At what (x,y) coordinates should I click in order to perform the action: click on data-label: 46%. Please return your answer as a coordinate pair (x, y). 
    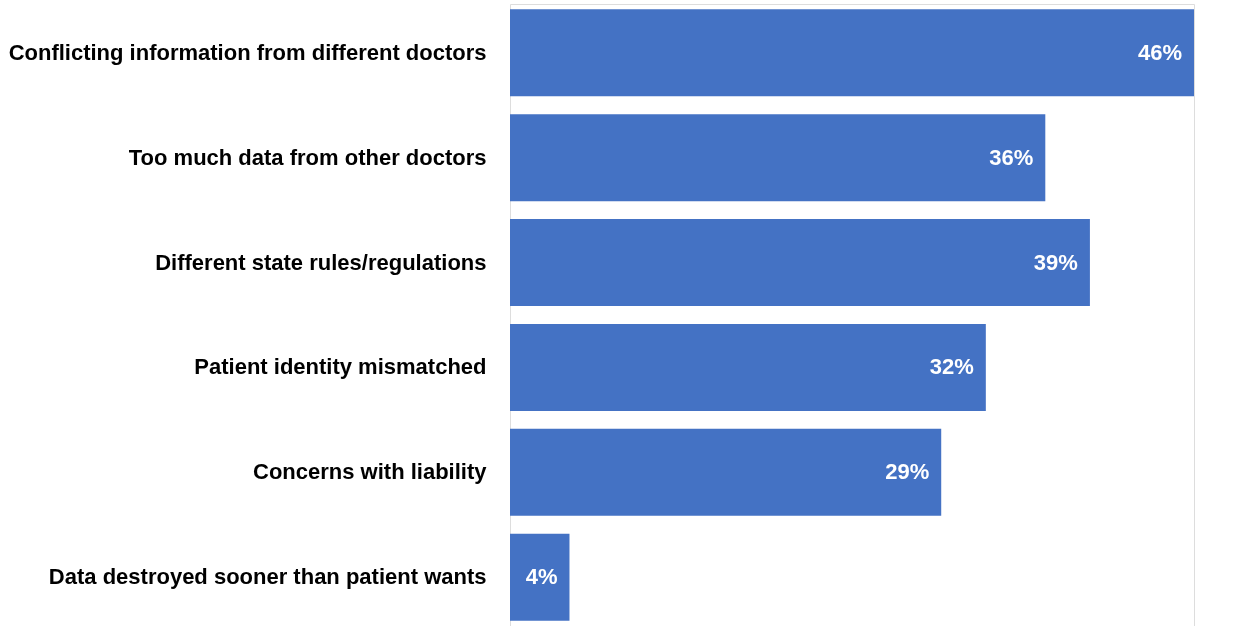
    Looking at the image, I should click on (1159, 52).